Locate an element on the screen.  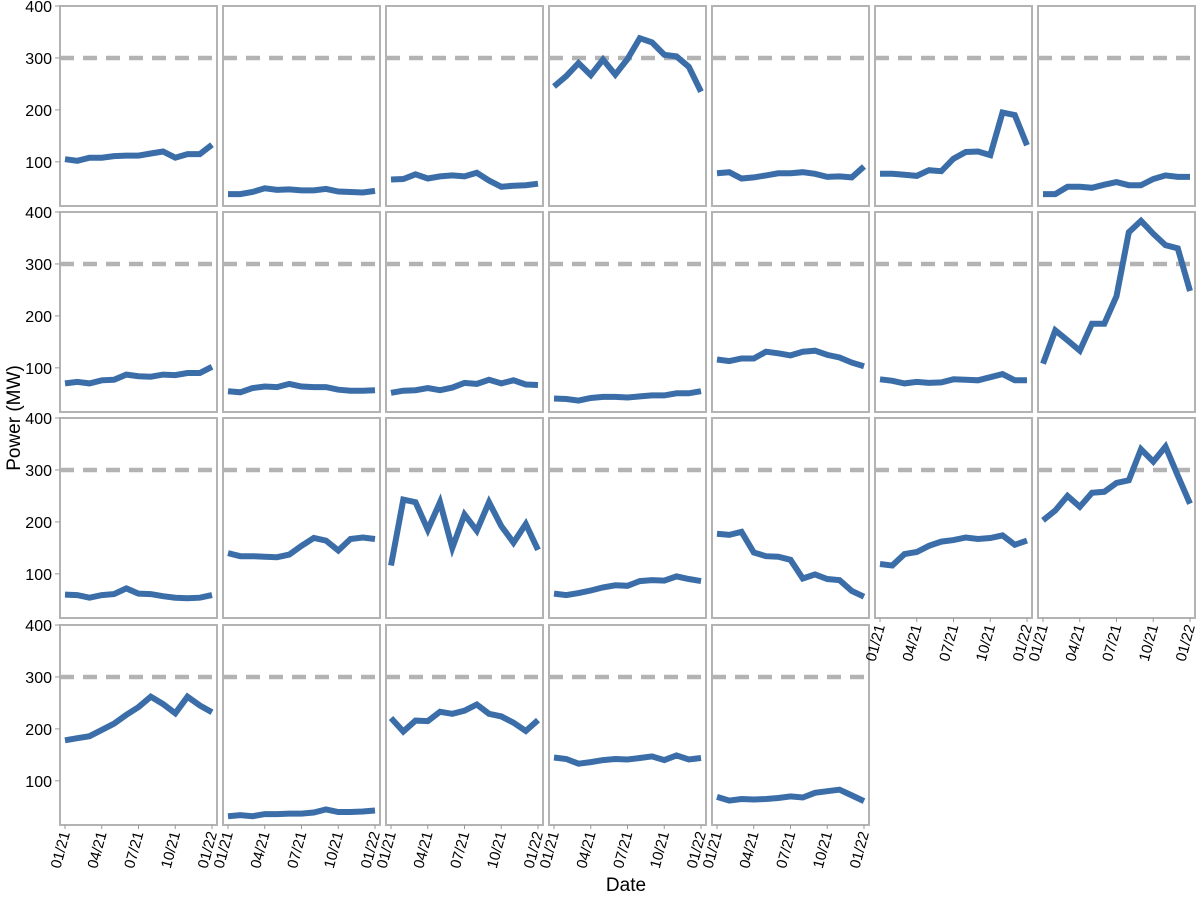
y-axis-title: Power (MW) is located at coordinates (14, 418).